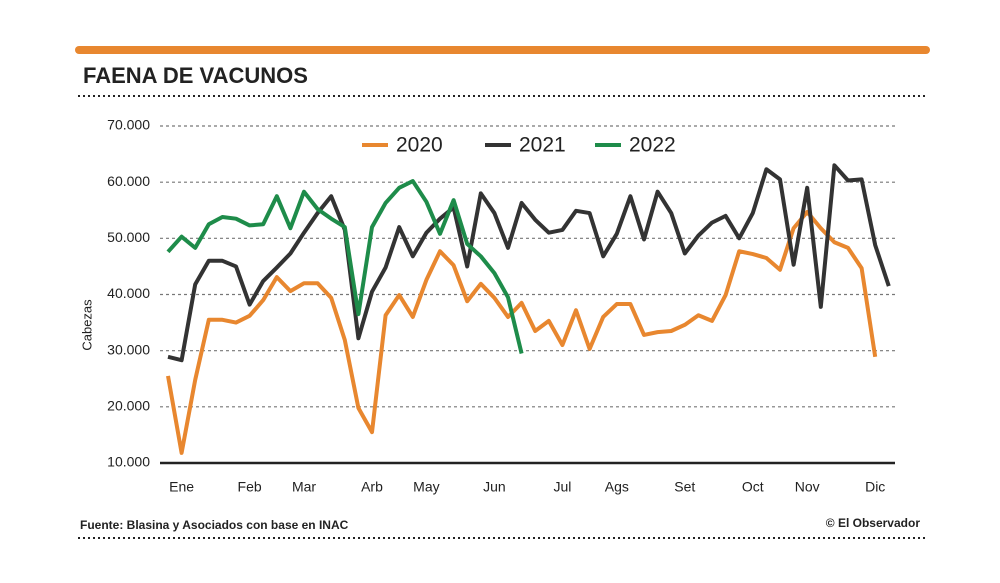 The image size is (1000, 583). What do you see at coordinates (128, 349) in the screenshot?
I see `y-tick-label: 30.000` at bounding box center [128, 349].